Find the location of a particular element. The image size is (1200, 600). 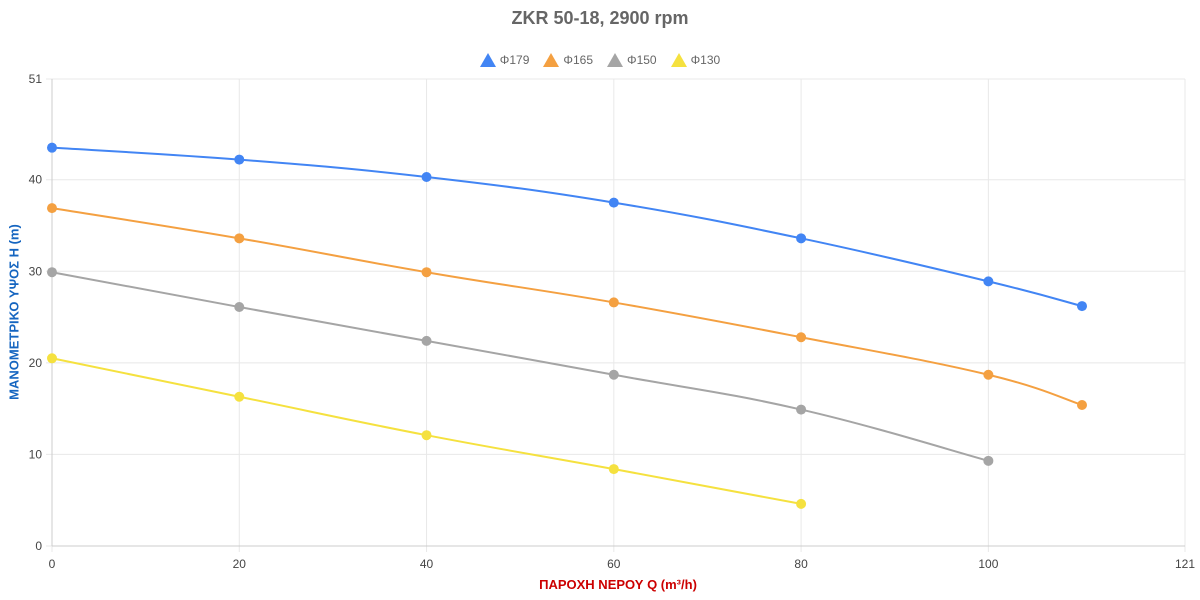

legend-item: Φ165 is located at coordinates (568, 60).